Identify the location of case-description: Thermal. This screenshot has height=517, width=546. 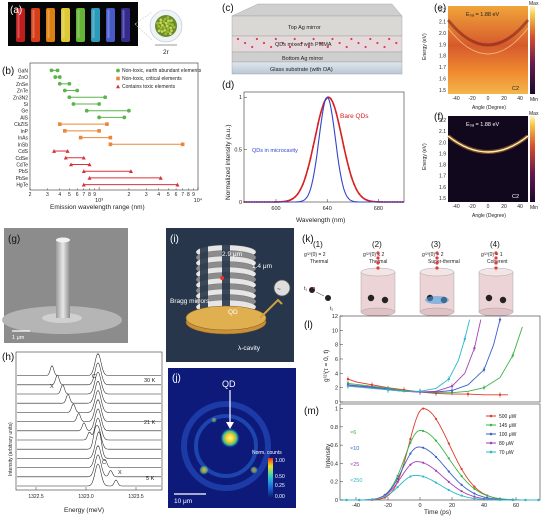
(319, 262).